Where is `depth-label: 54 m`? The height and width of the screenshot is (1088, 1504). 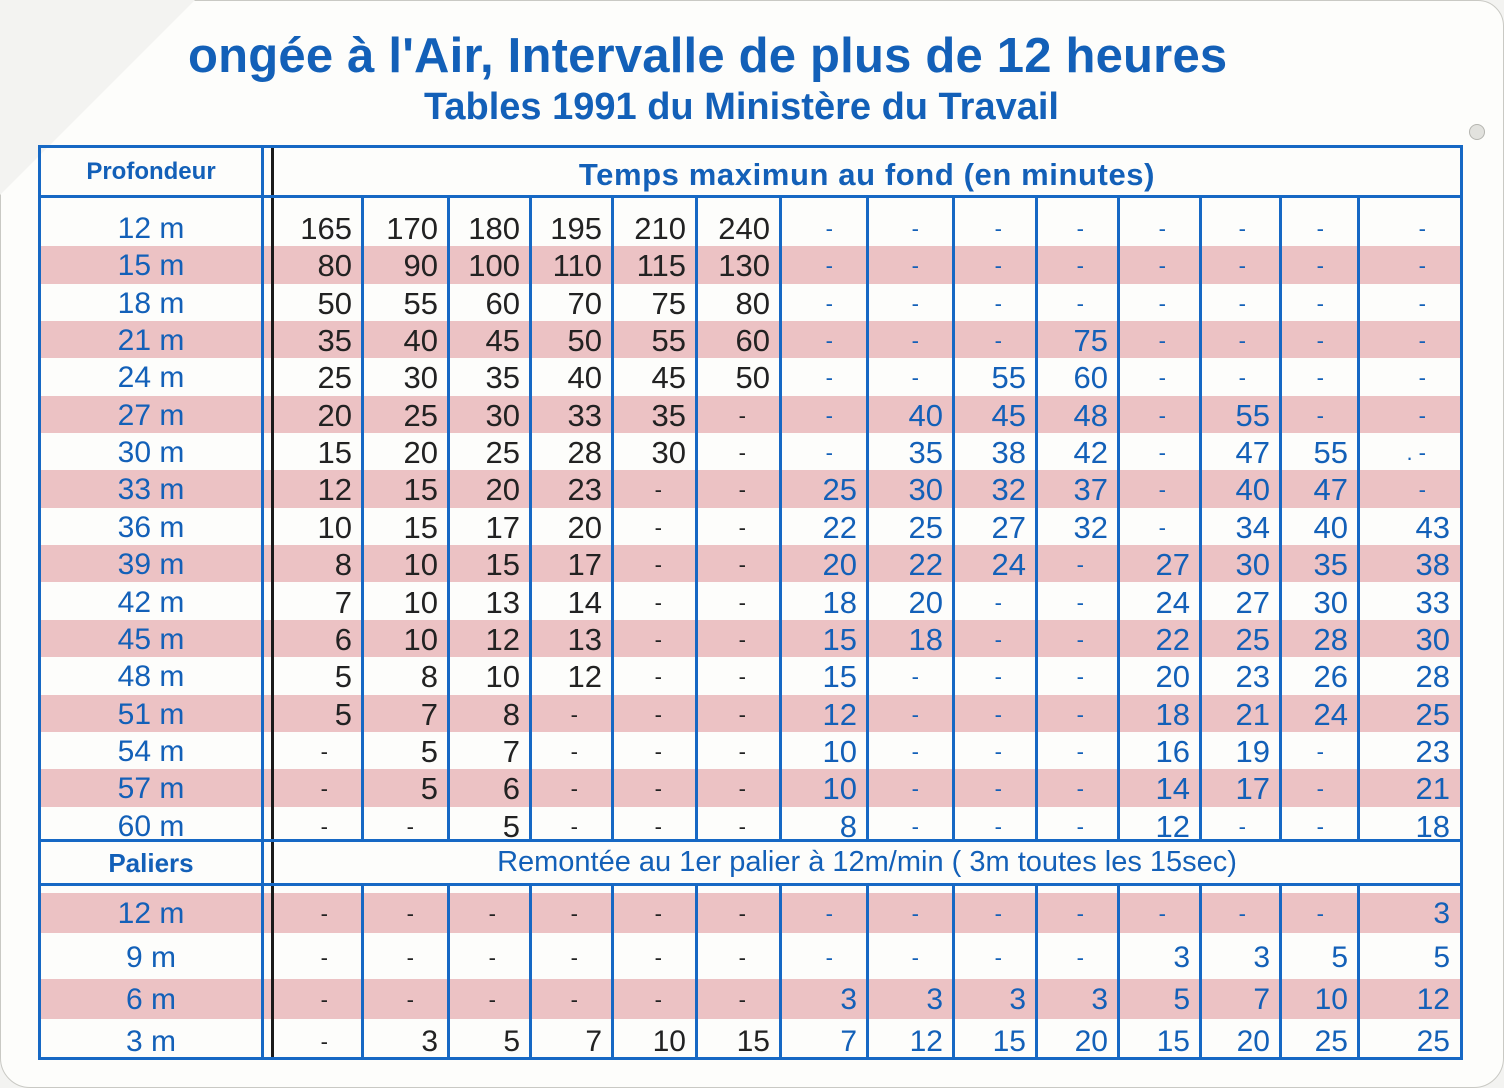
depth-label: 54 m is located at coordinates (151, 751).